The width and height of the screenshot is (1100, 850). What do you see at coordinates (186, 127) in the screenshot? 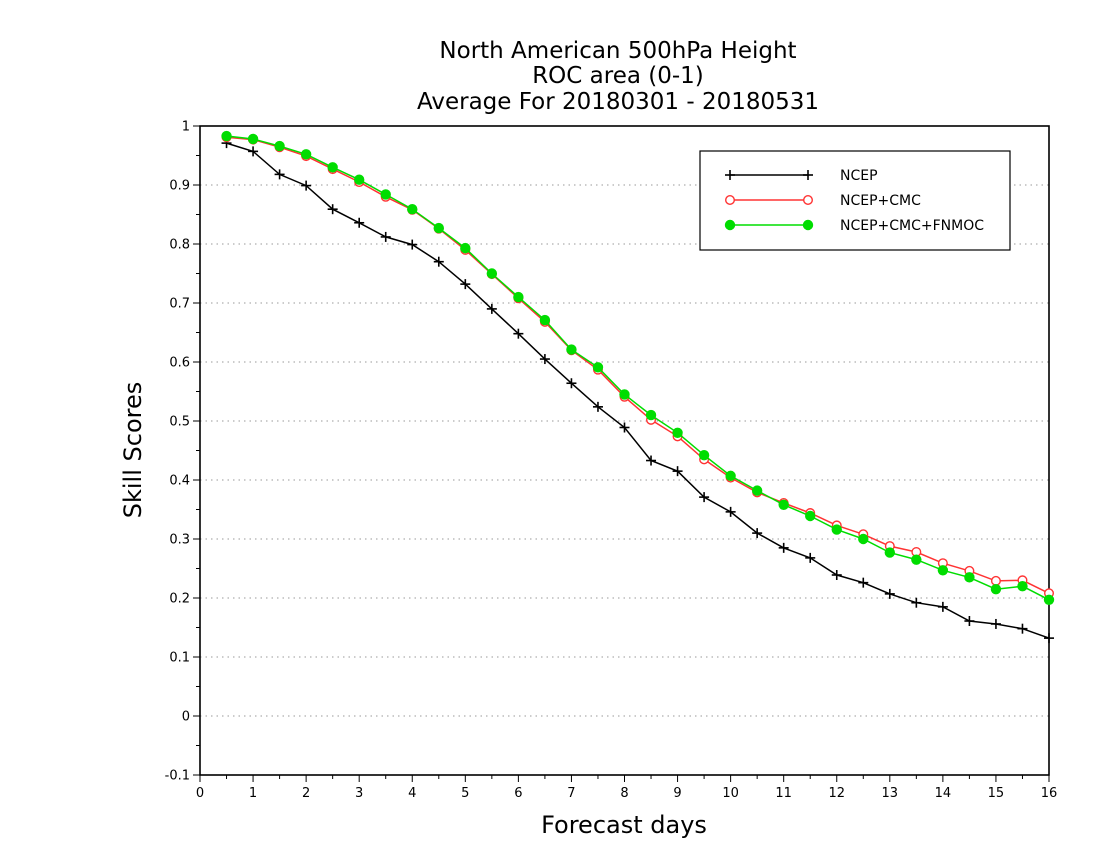
I see `y-tick-label-11: 1` at bounding box center [186, 127].